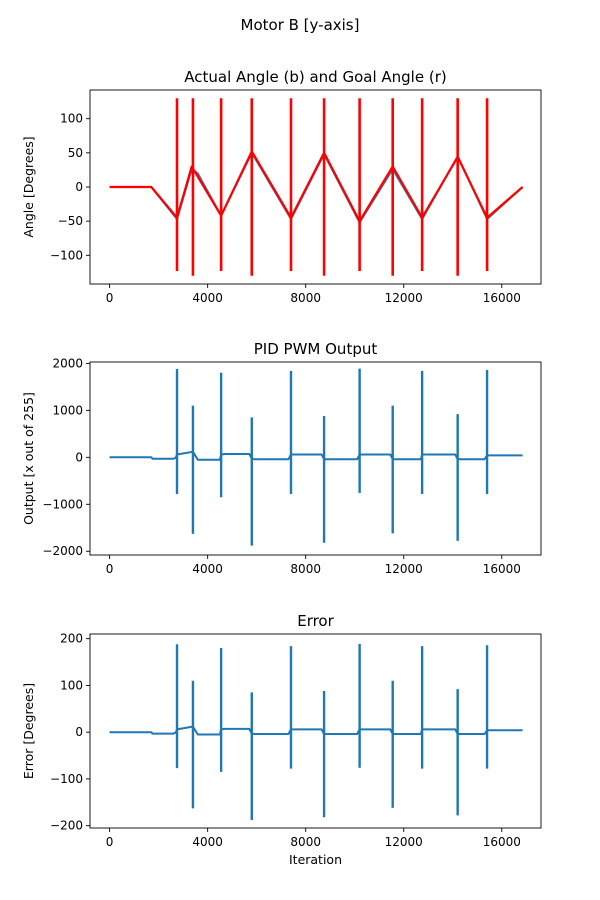 This screenshot has width=600, height=900. I want to click on y-axis-label: Output [x out of 255], so click(28, 458).